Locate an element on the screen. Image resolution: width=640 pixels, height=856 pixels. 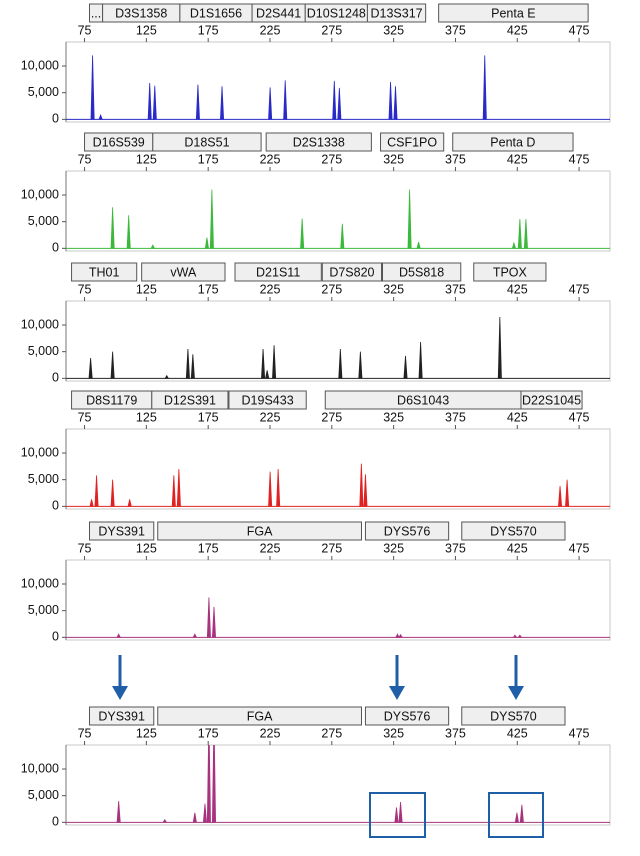
marker-label: vWA is located at coordinates (183, 272).